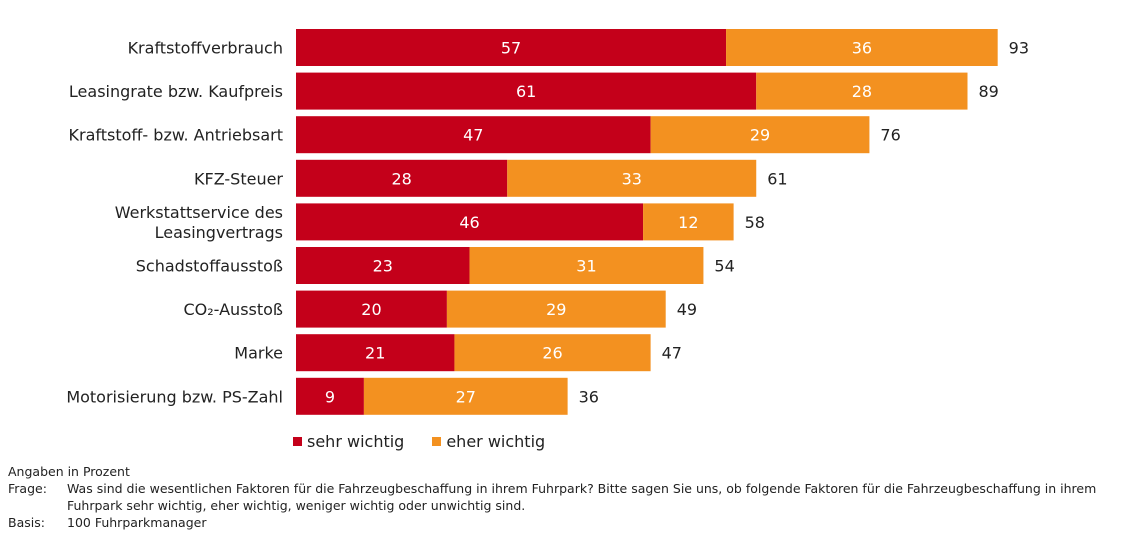  Describe the element at coordinates (69, 471) in the screenshot. I see `unit-note: Angaben in Prozent` at that location.